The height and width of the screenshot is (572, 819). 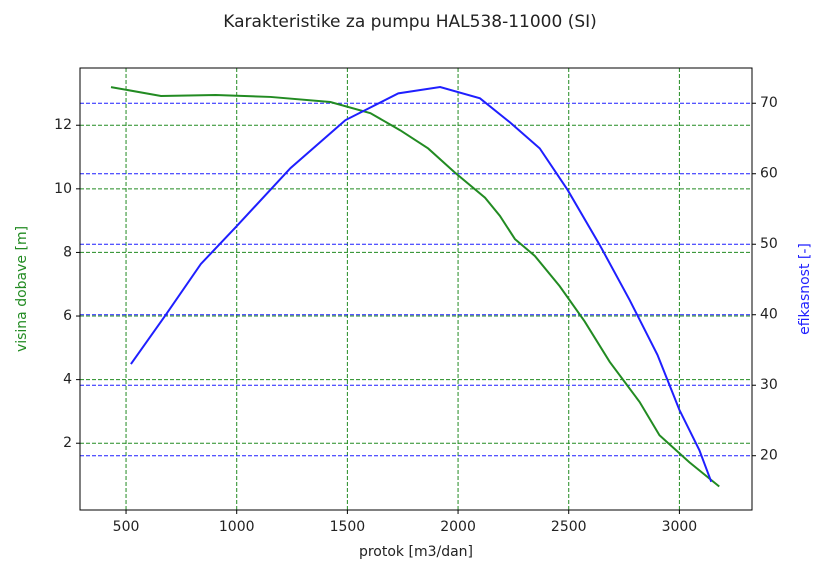 What do you see at coordinates (769, 244) in the screenshot?
I see `y2-tick-label: 50` at bounding box center [769, 244].